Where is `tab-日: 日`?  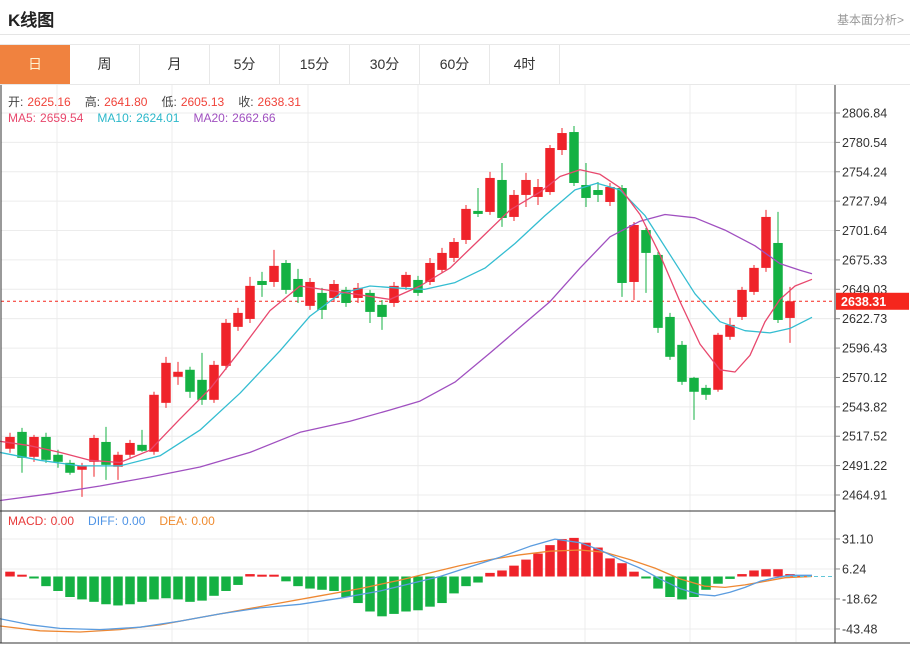
tab-日: 日 is located at coordinates (35, 64).